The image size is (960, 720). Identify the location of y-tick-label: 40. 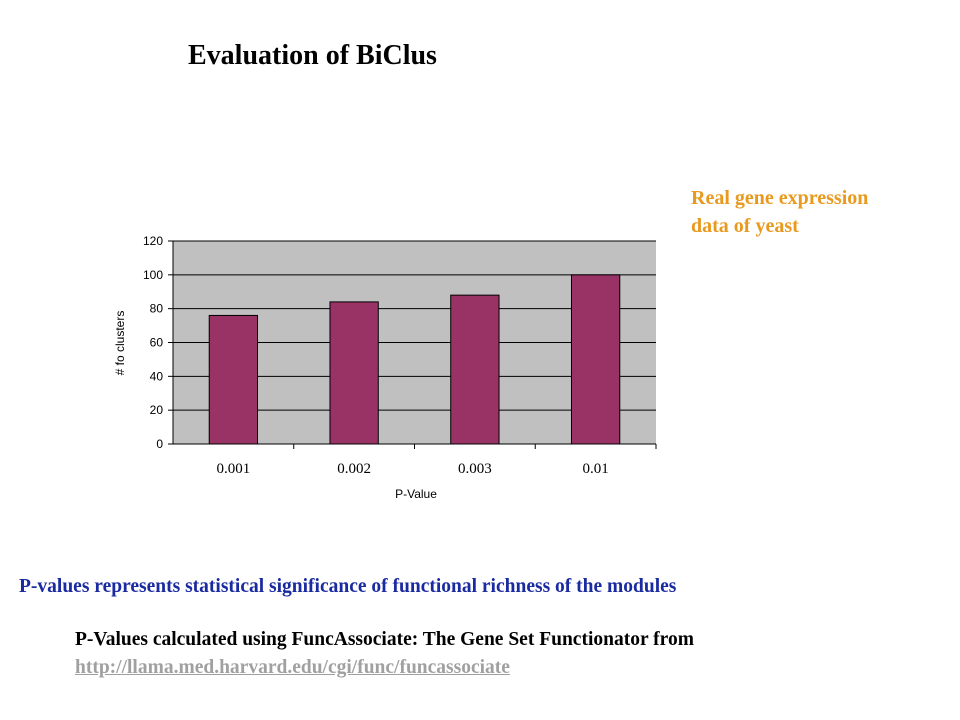
(157, 376).